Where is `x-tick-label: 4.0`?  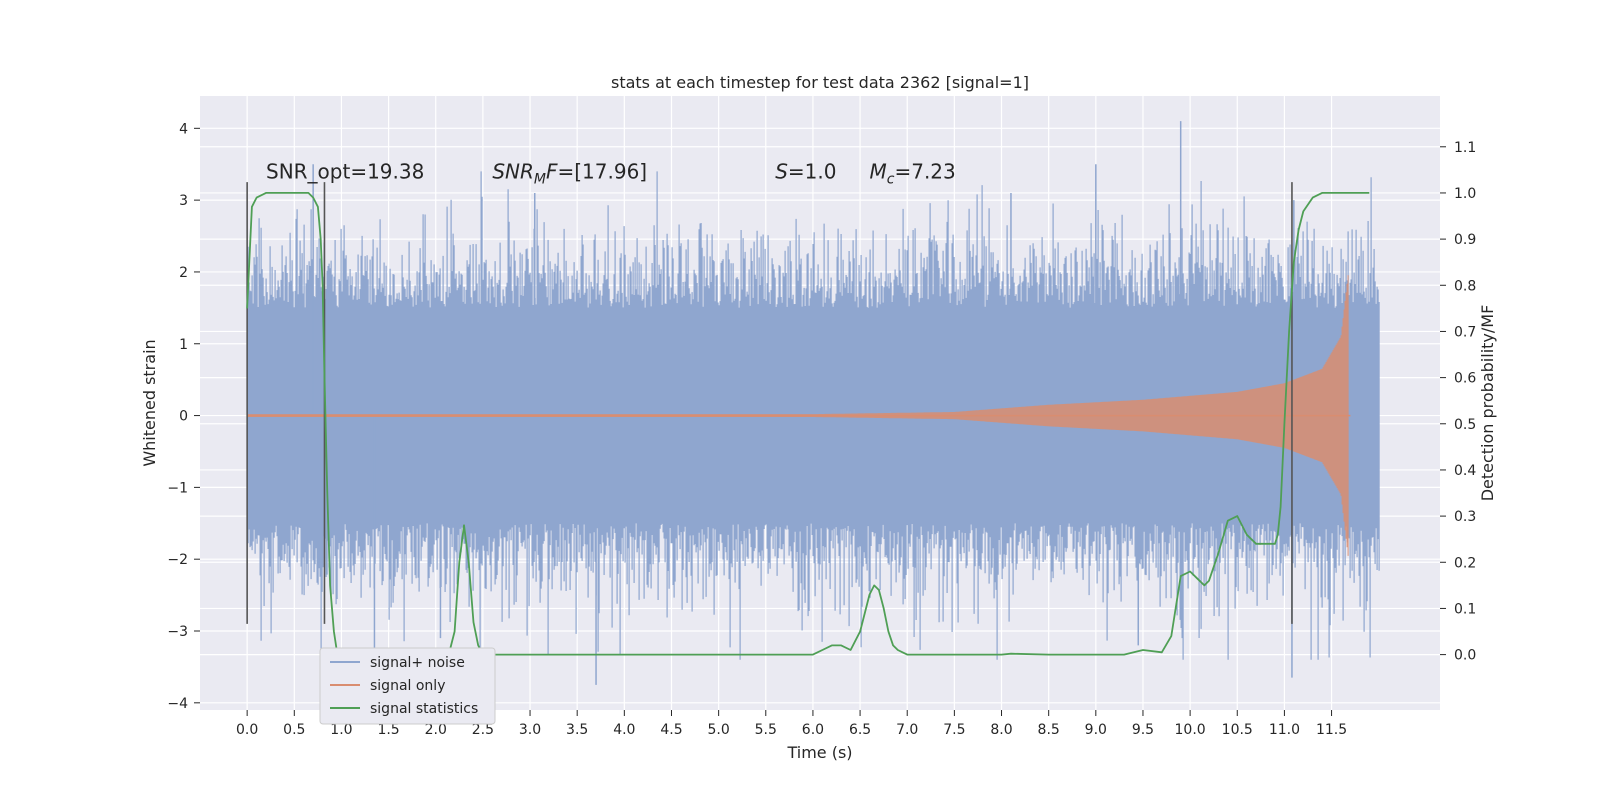 x-tick-label: 4.0 is located at coordinates (624, 730).